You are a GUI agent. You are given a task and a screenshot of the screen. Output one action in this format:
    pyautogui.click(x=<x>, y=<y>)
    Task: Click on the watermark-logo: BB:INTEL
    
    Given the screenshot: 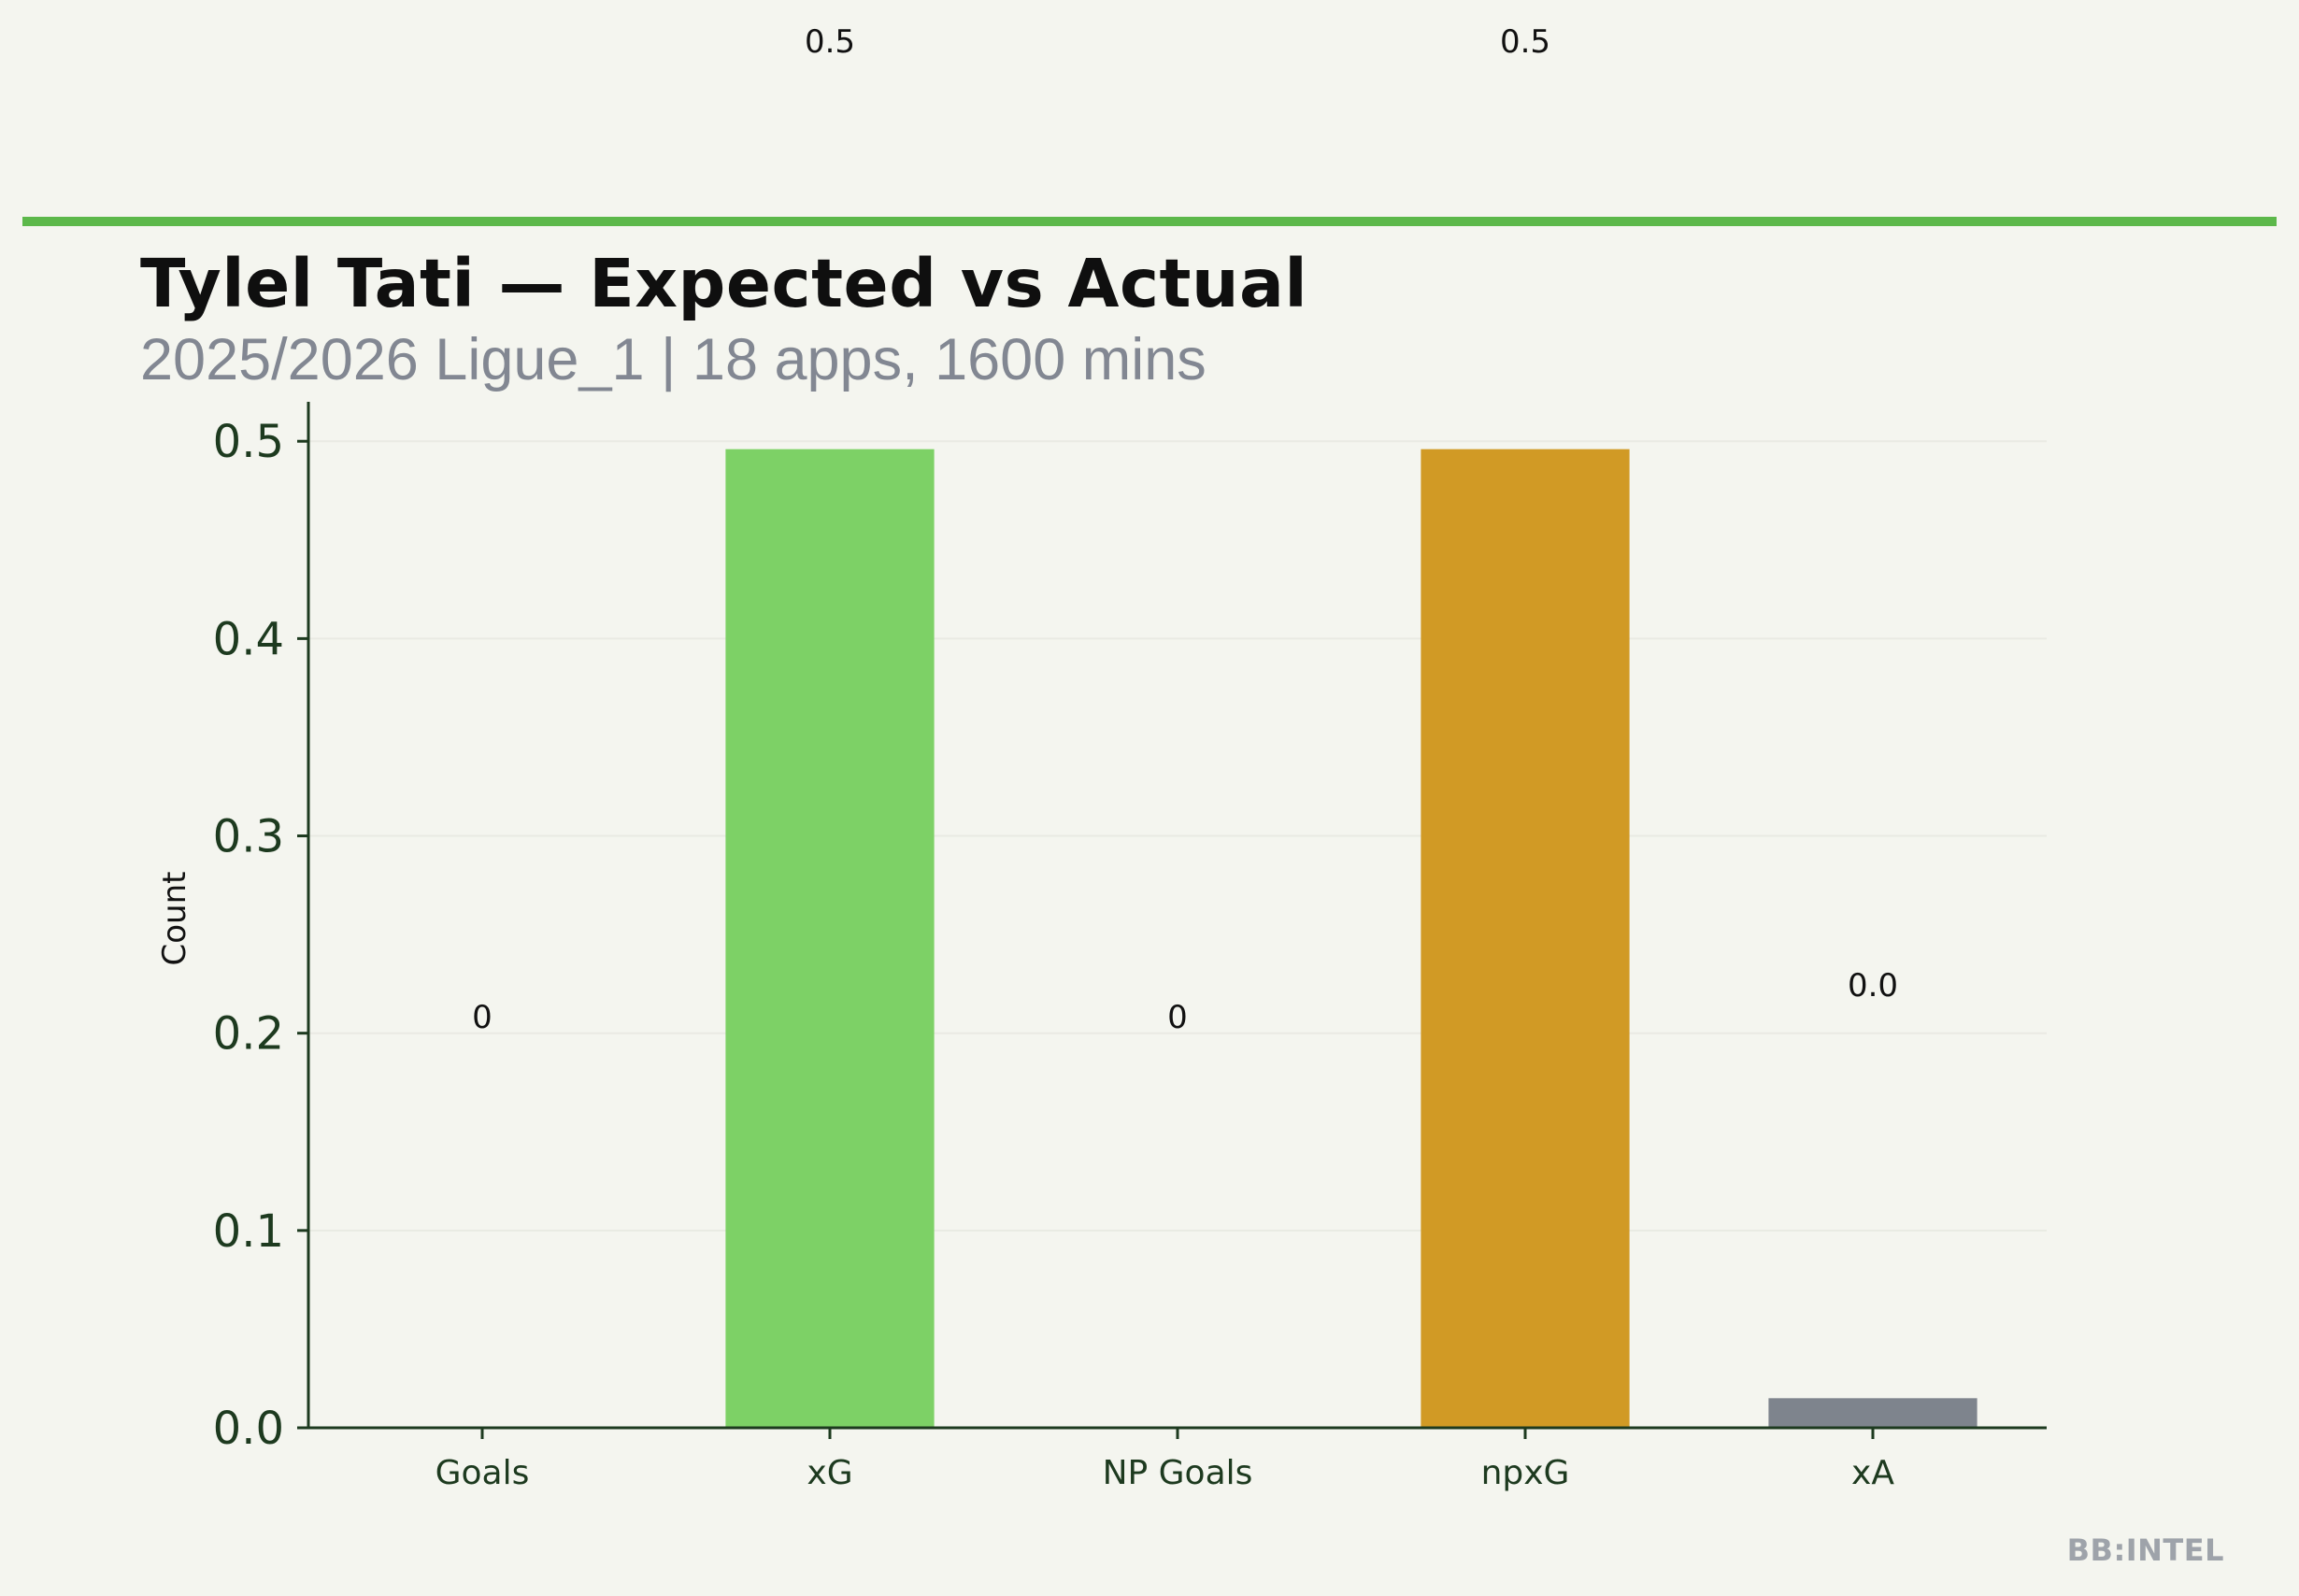 What is the action you would take?
    pyautogui.click(x=2145, y=1550)
    